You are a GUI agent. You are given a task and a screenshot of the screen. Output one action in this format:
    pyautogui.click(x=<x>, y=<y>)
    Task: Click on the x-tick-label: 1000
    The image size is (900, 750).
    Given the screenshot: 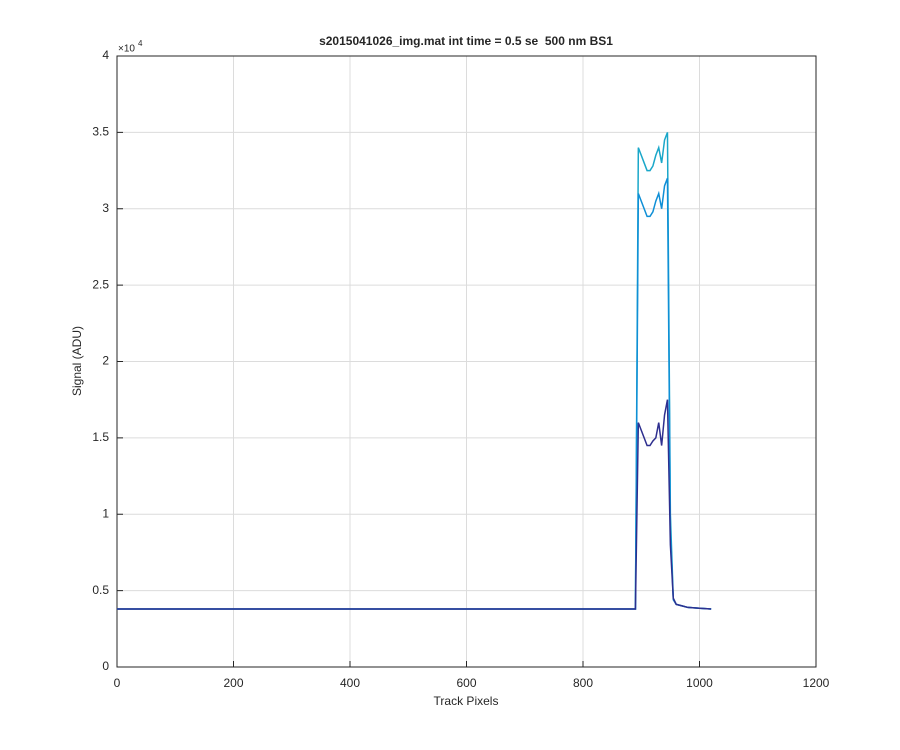 What is the action you would take?
    pyautogui.click(x=699, y=683)
    